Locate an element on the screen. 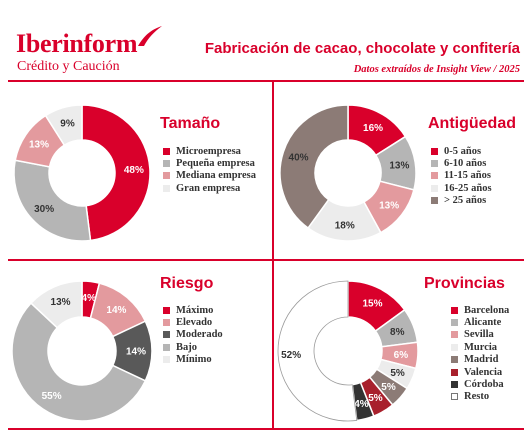 This screenshot has width=532, height=437. legend-item-tamano-microempresa: Microempresa is located at coordinates (209, 151).